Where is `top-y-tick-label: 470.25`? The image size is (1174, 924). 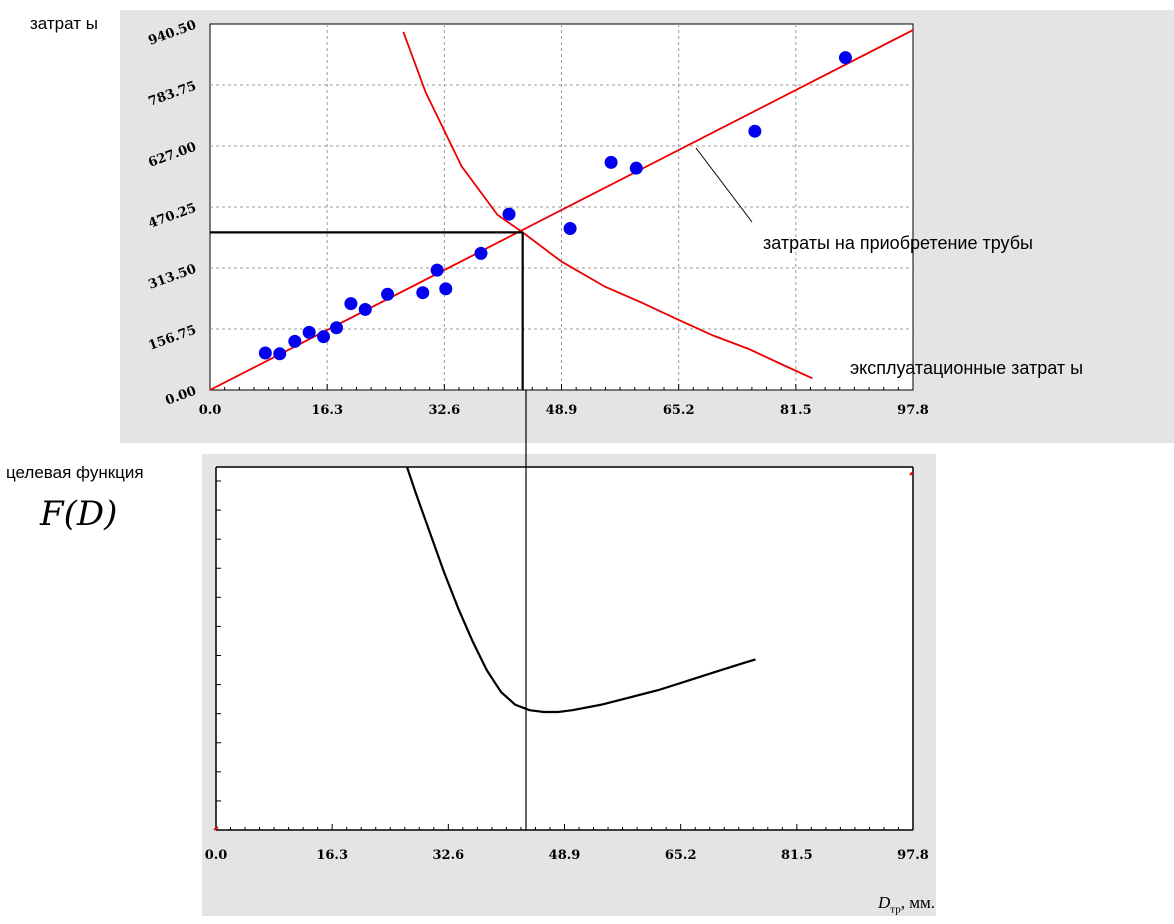 top-y-tick-label: 470.25 is located at coordinates (172, 216).